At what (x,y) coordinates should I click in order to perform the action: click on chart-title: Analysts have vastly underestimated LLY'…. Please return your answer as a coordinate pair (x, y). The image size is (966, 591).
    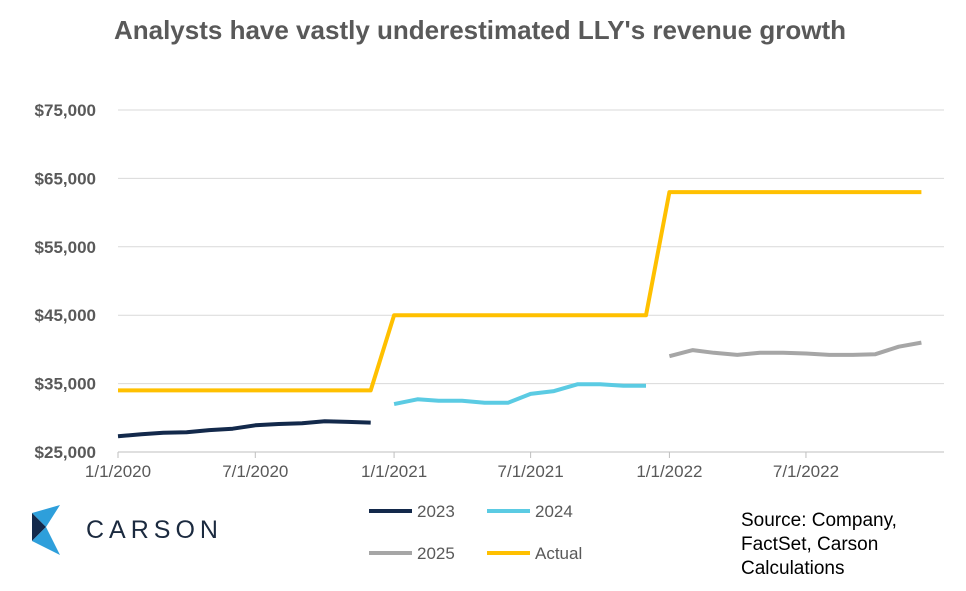
    Looking at the image, I should click on (480, 30).